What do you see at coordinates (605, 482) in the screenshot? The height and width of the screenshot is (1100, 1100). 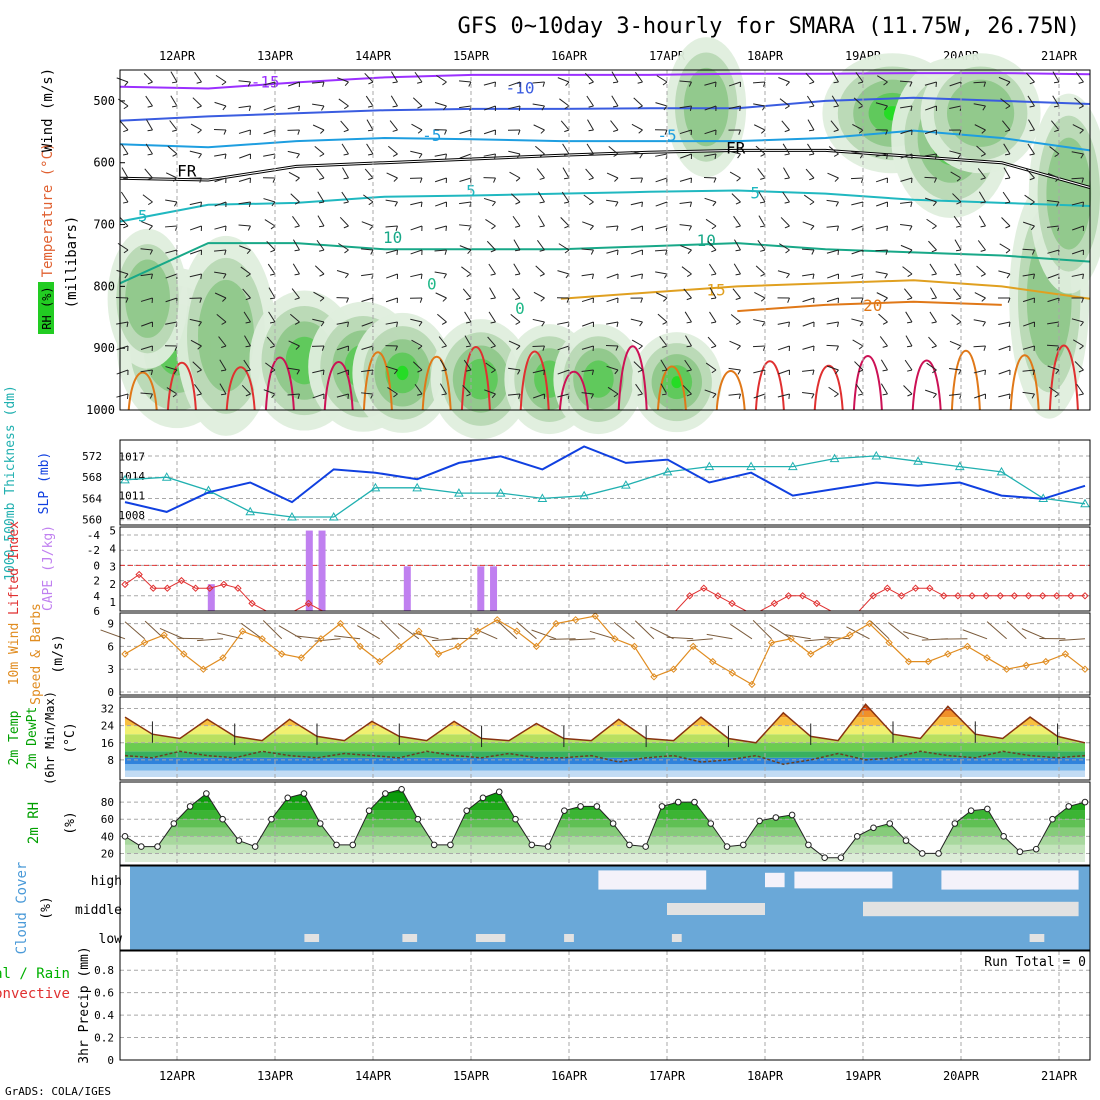 I see `thickness-frame` at bounding box center [605, 482].